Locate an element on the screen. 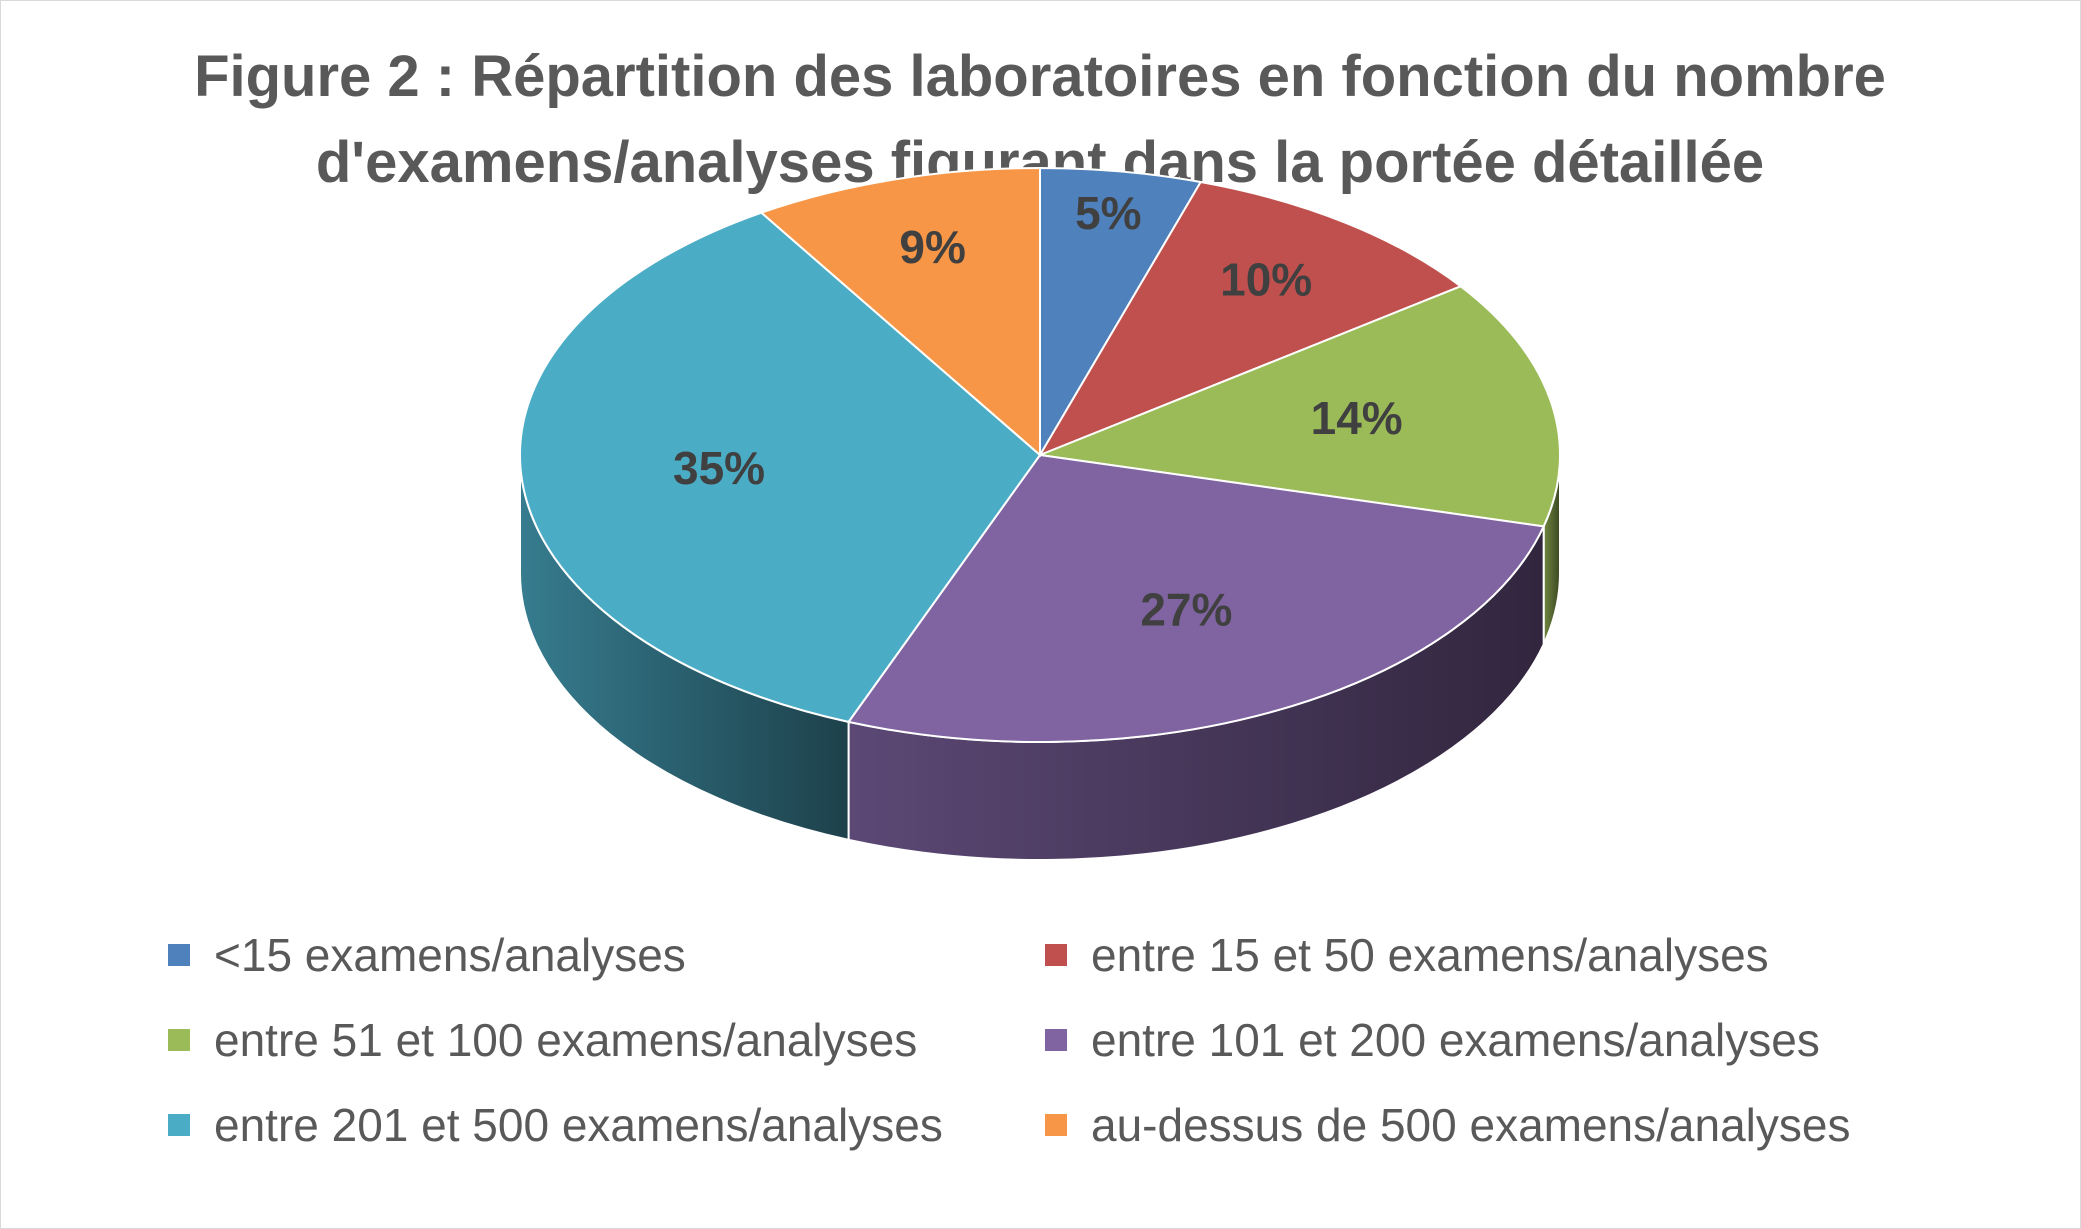  pie-slice-entre-51-et-100-examens-analyses is located at coordinates (1298, 406).